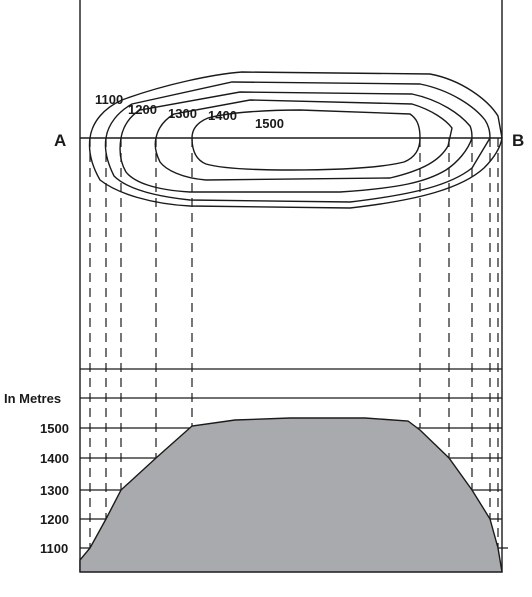  What do you see at coordinates (54, 428) in the screenshot?
I see `height-label-1500: 1500` at bounding box center [54, 428].